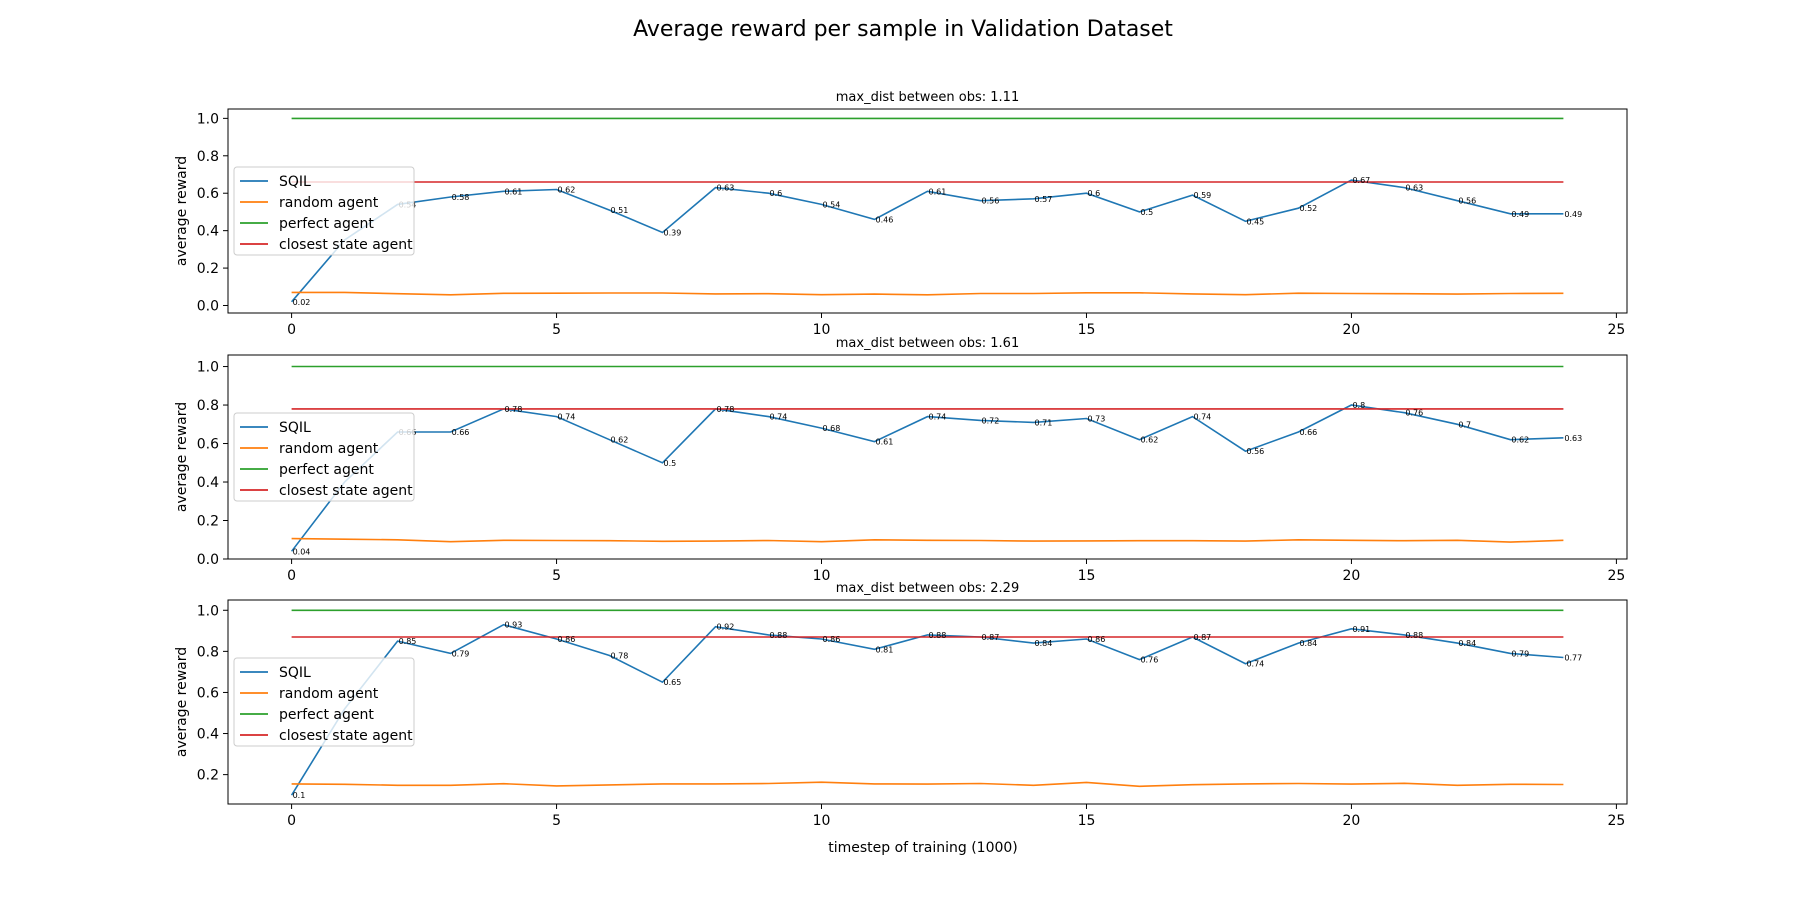  Describe the element at coordinates (1361, 629) in the screenshot. I see `data-label: 0.91` at that location.